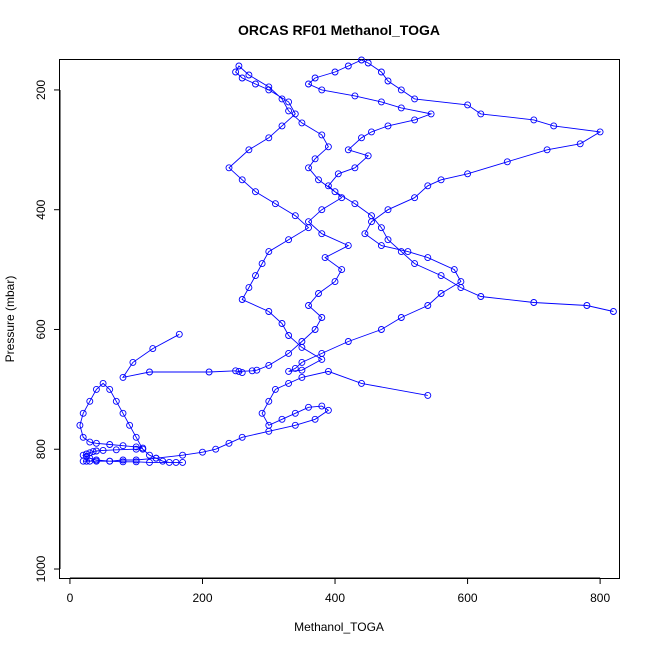  What do you see at coordinates (339, 30) in the screenshot?
I see `chart-title: ORCAS RF01 Methanol_TOGA` at bounding box center [339, 30].